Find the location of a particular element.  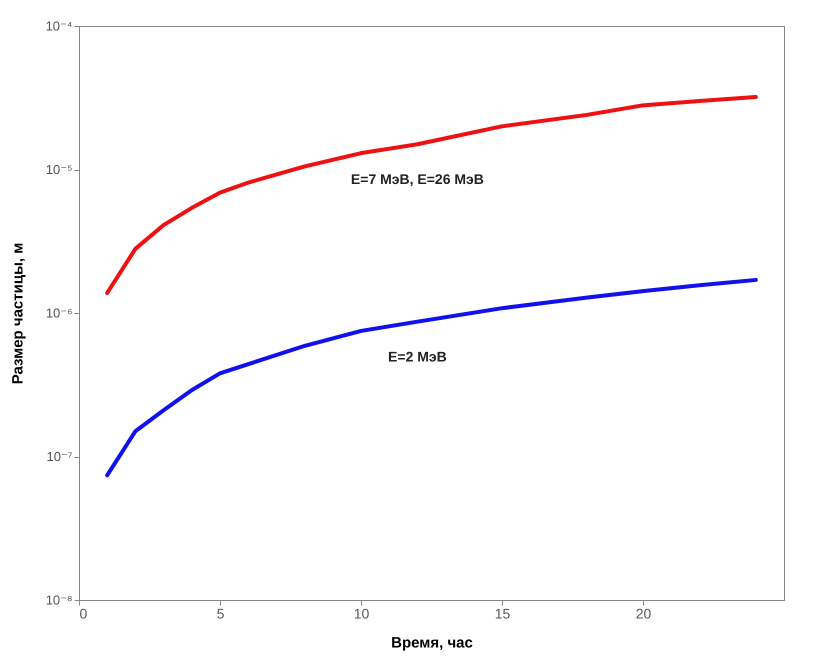

y-tick-label: 10⁻⁷ is located at coordinates (59, 456).